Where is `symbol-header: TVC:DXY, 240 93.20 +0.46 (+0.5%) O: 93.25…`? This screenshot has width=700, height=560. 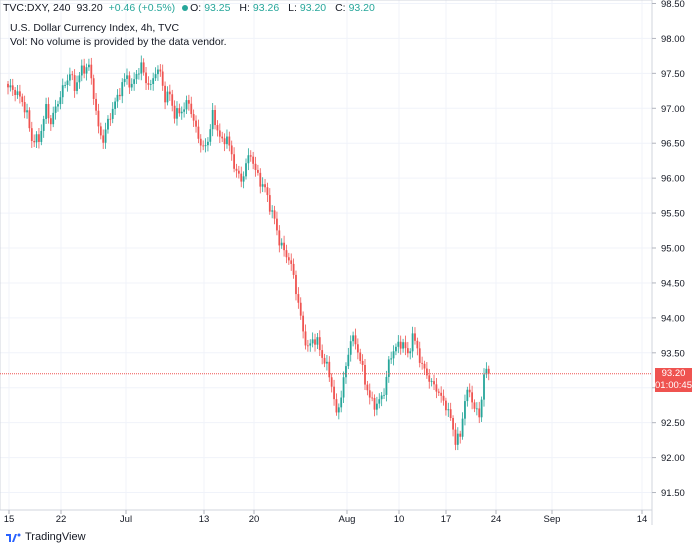 symbol-header: TVC:DXY, 240 93.20 +0.46 (+0.5%) O: 93.25… is located at coordinates (192, 8).